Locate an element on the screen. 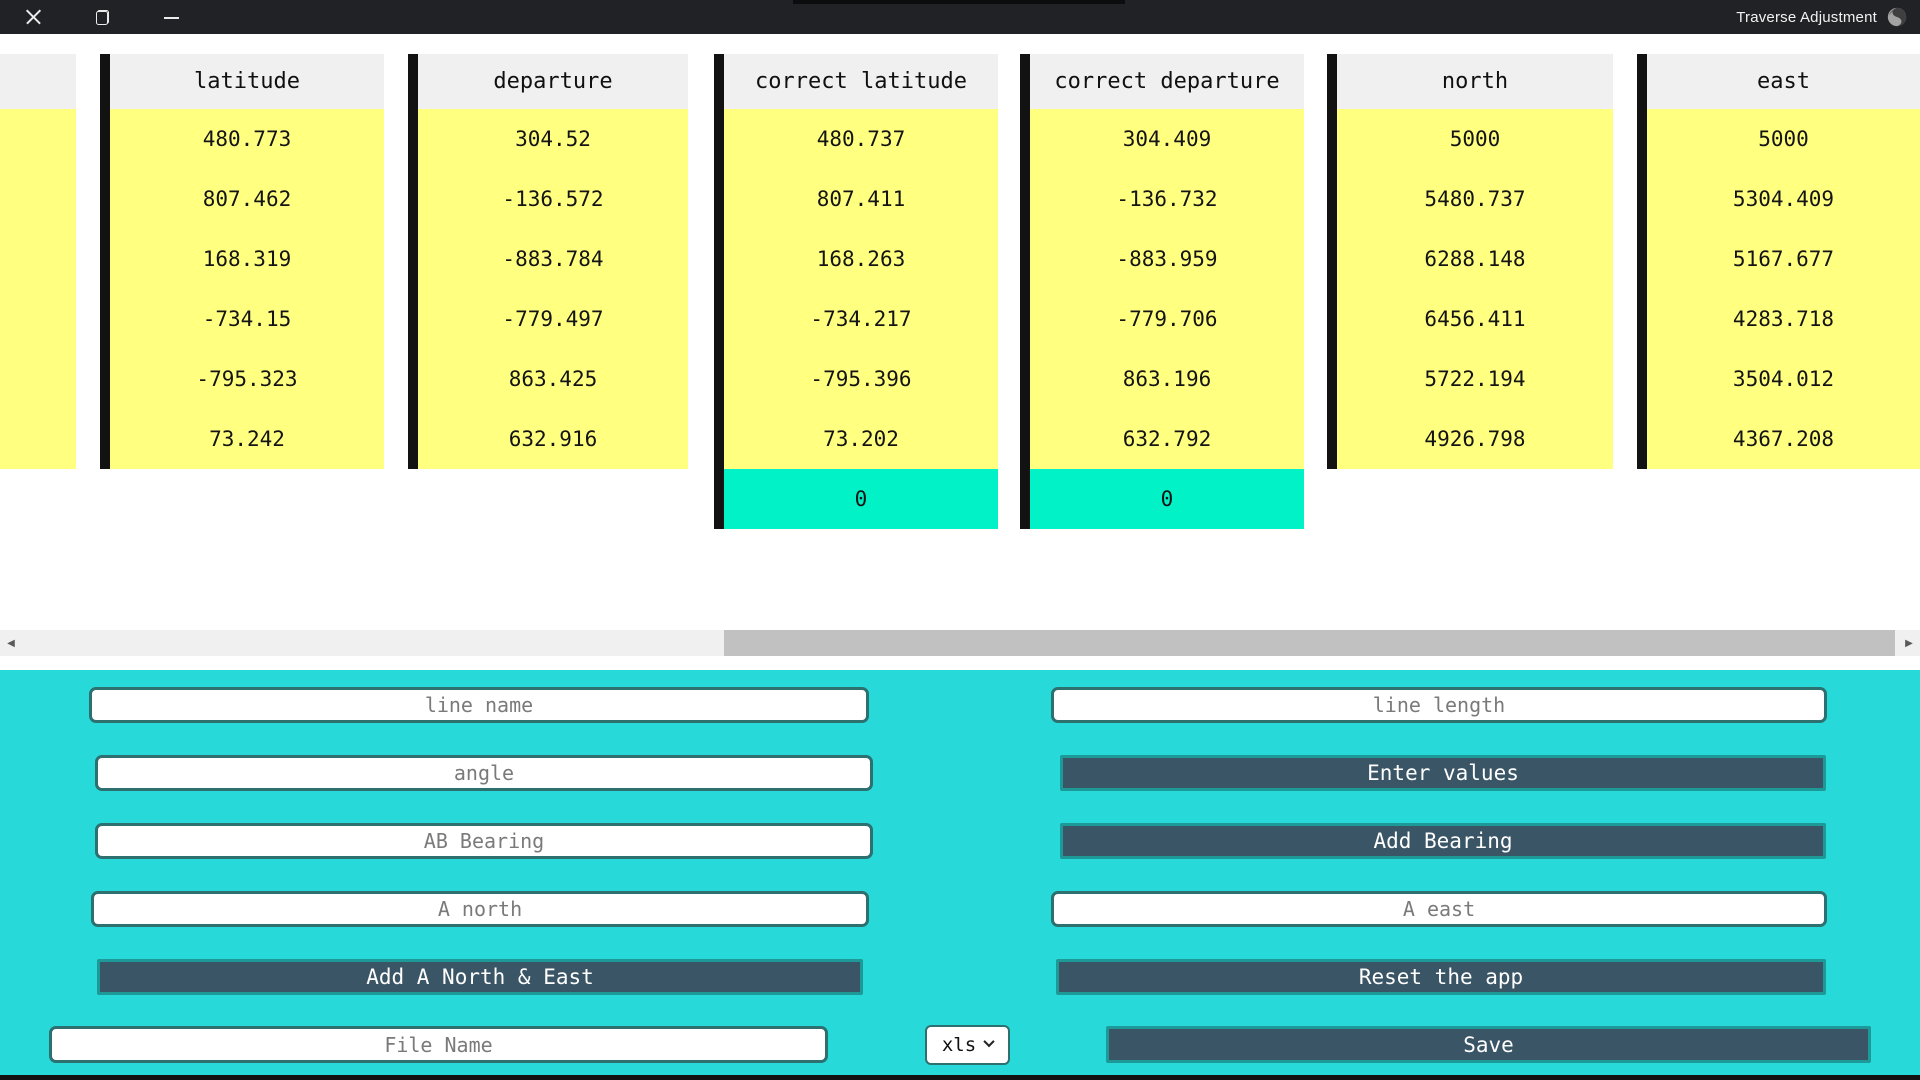 The width and height of the screenshot is (1920, 1080). table-cell: -795.396 is located at coordinates (861, 379).